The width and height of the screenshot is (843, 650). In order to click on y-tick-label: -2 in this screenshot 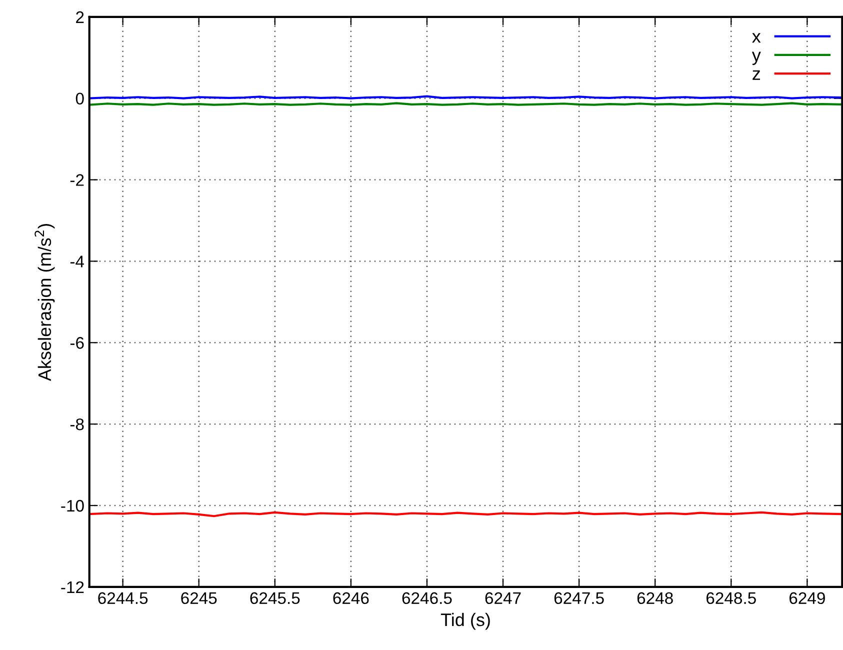, I will do `click(77, 180)`.